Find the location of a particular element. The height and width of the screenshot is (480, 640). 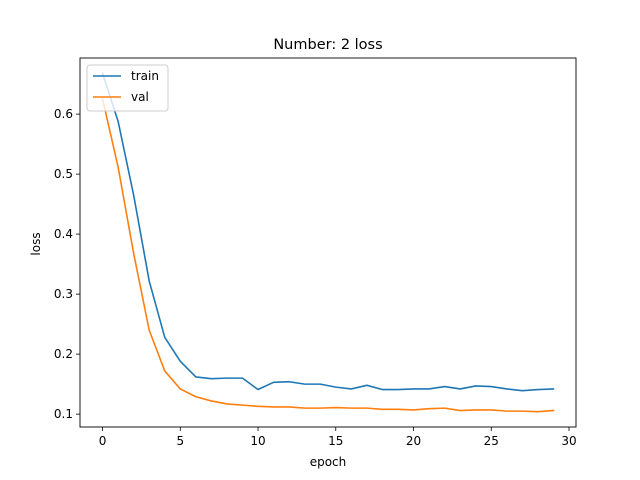

x-tick-label: 30 is located at coordinates (568, 441).